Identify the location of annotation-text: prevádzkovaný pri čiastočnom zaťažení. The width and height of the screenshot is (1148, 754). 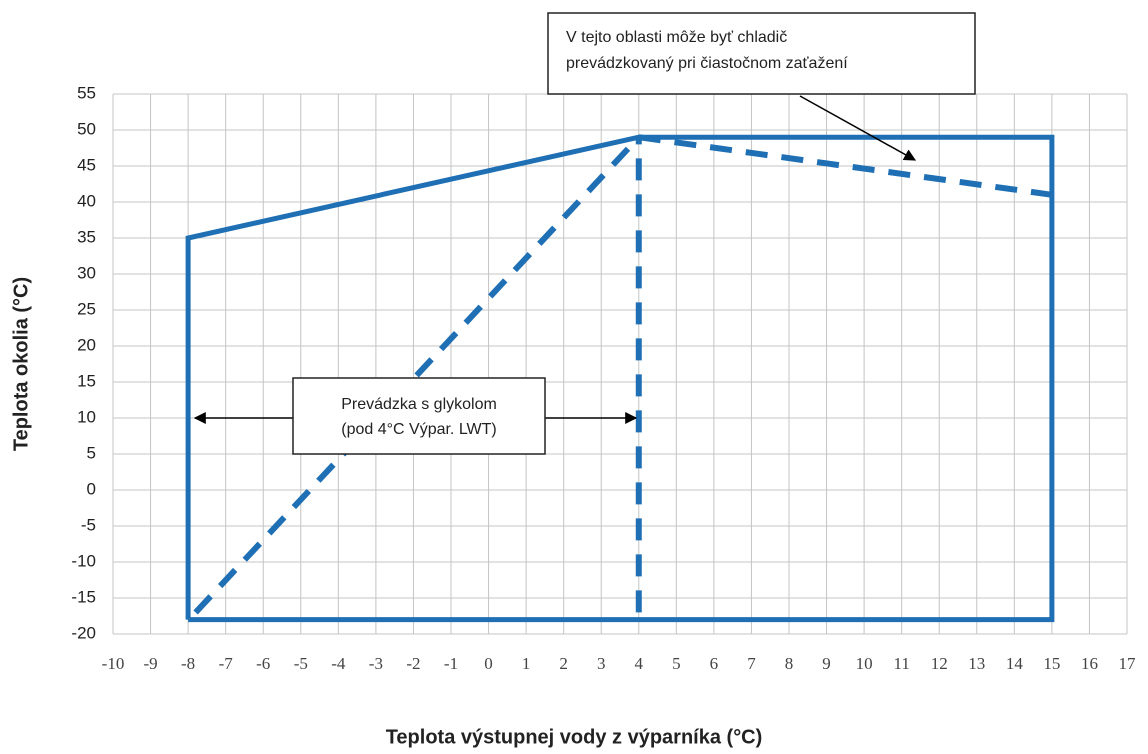
(707, 63).